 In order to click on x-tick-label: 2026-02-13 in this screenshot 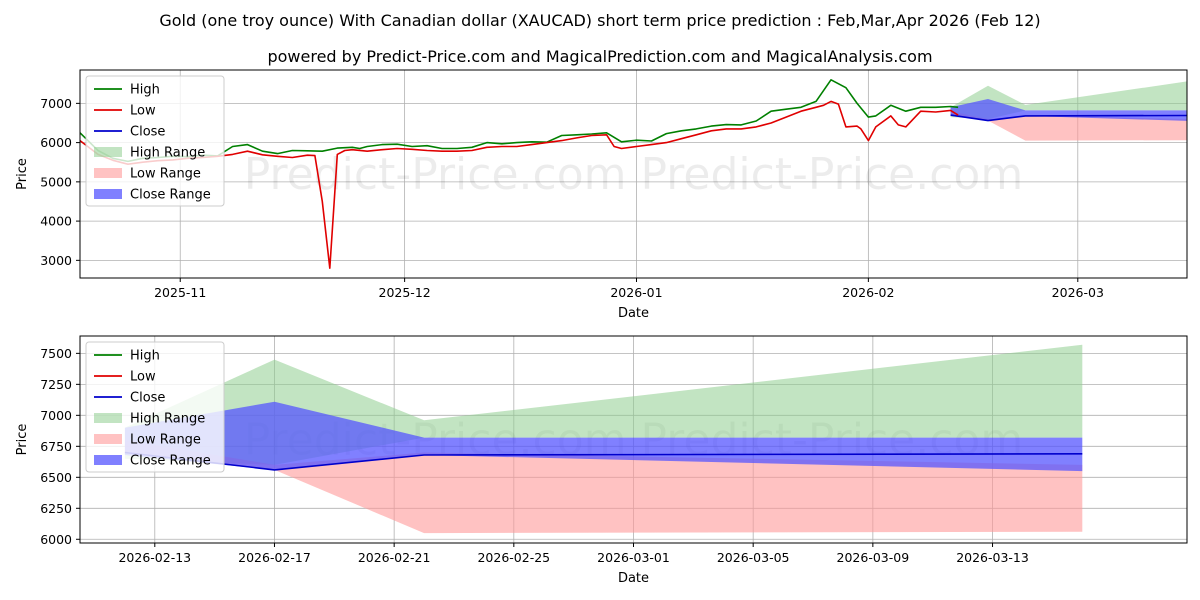, I will do `click(154, 557)`.